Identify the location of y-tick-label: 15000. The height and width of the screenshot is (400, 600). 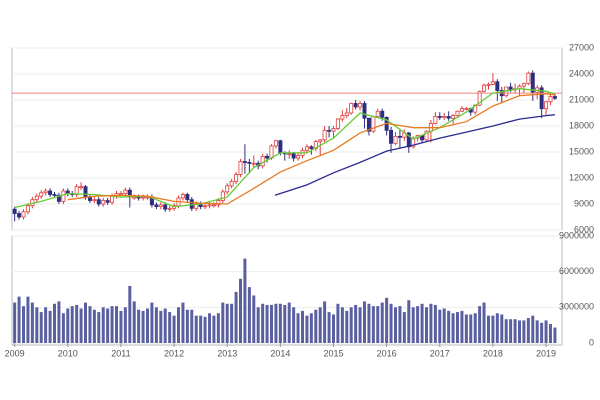
(581, 151).